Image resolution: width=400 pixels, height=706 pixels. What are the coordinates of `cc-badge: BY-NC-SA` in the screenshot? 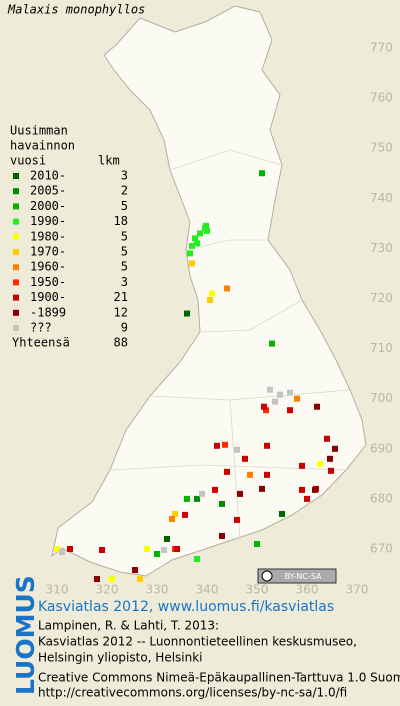 It's located at (297, 576).